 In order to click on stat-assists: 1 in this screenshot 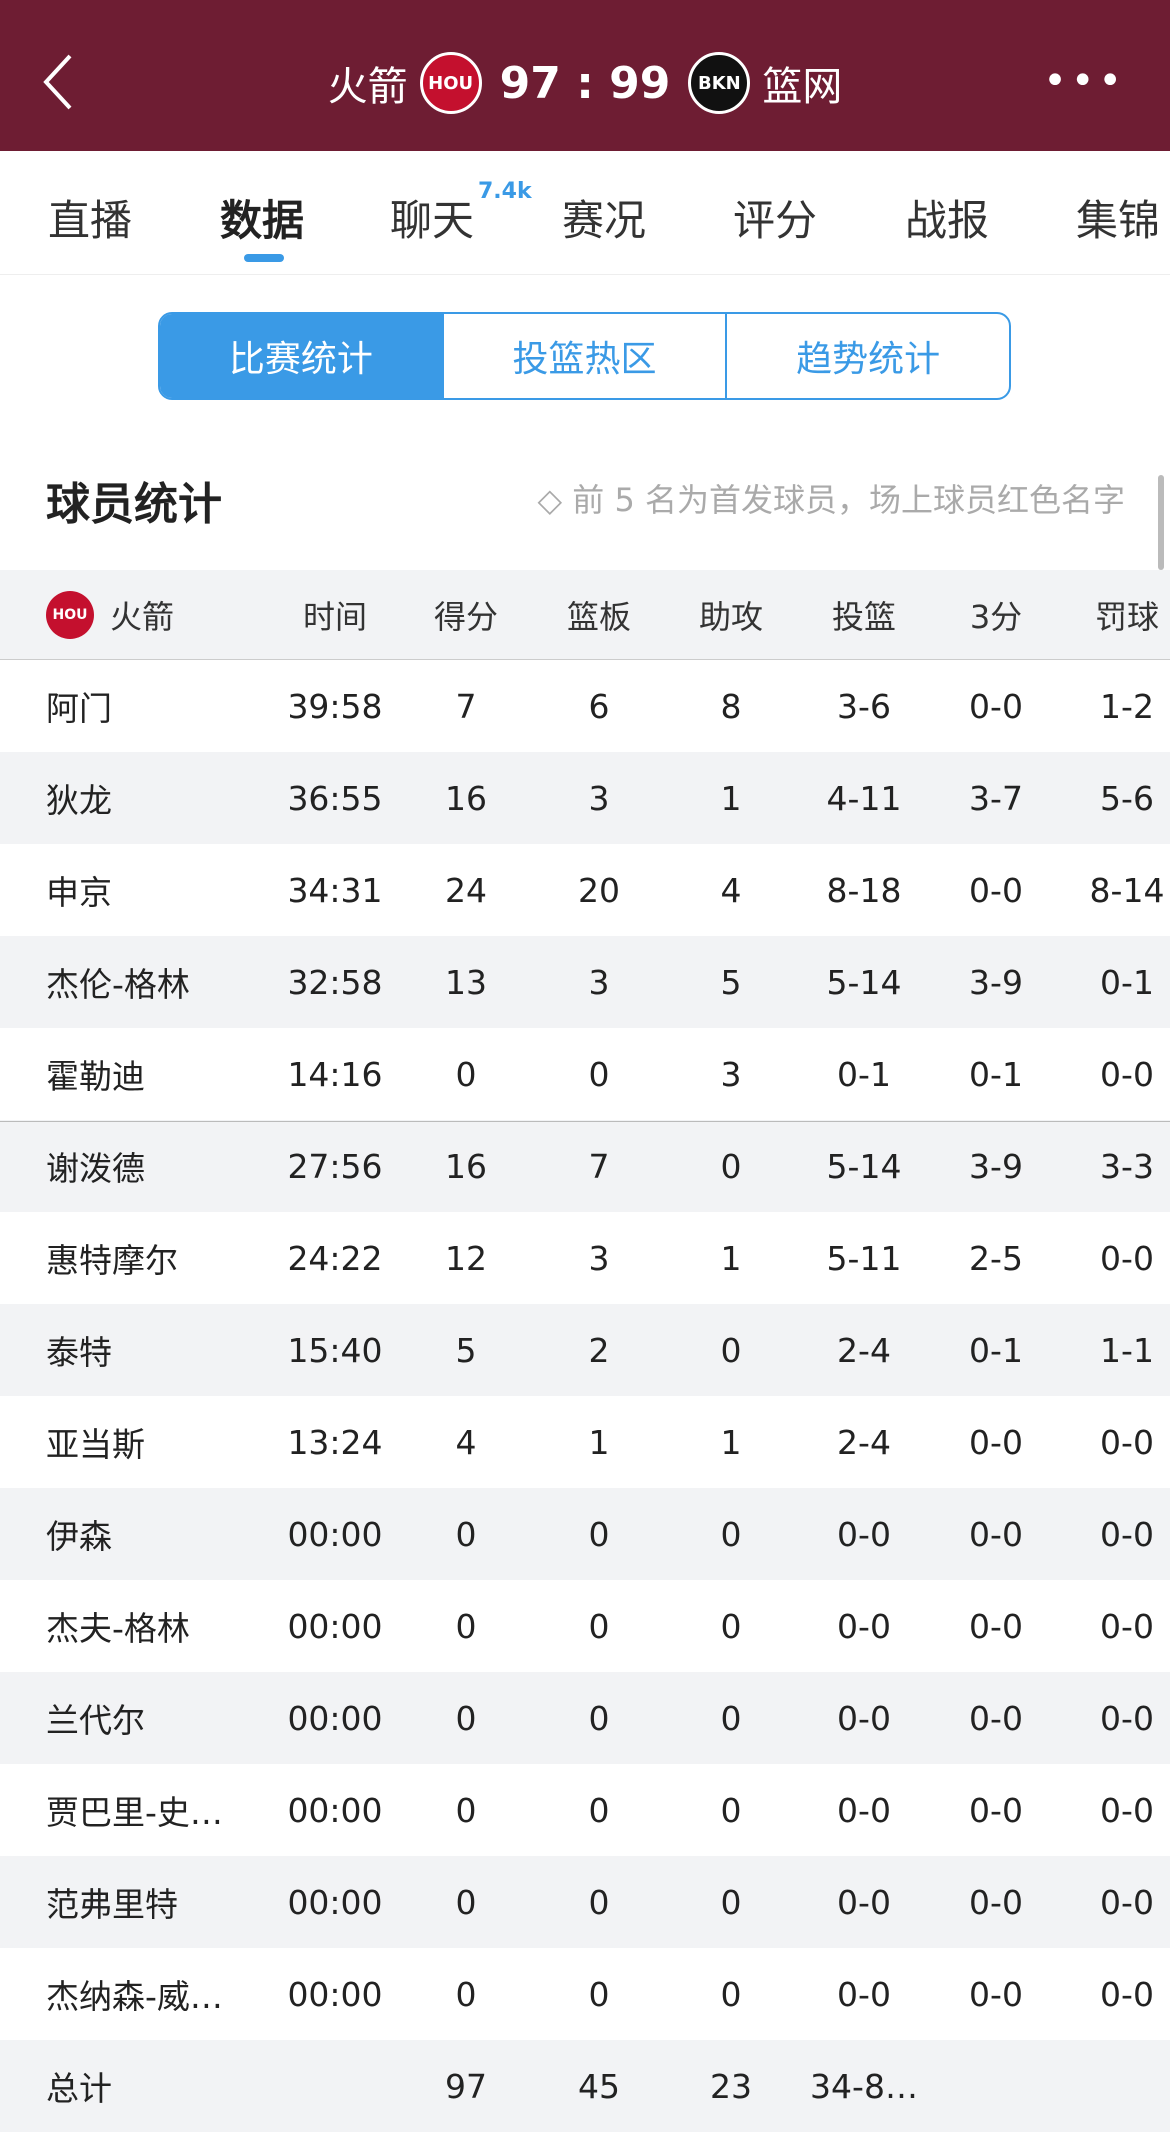, I will do `click(731, 798)`.